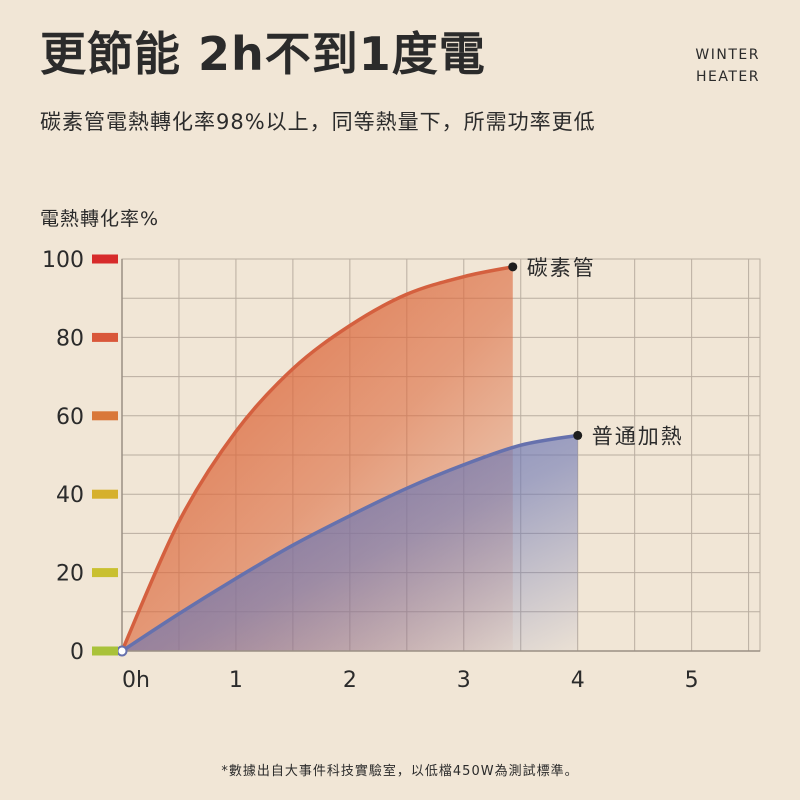 The height and width of the screenshot is (800, 800). Describe the element at coordinates (70, 495) in the screenshot. I see `y-tick-label: 40` at that location.